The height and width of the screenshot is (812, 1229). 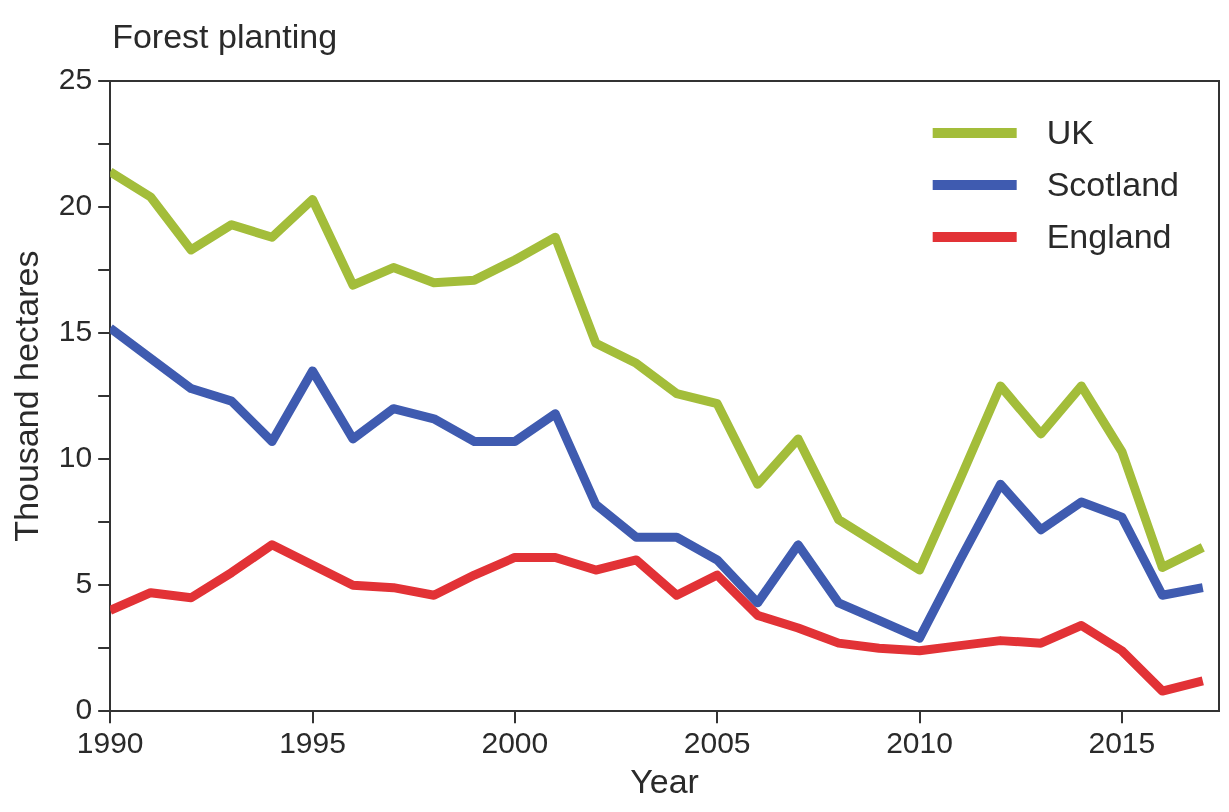 I want to click on y-tick-label: 0, so click(x=84, y=709).